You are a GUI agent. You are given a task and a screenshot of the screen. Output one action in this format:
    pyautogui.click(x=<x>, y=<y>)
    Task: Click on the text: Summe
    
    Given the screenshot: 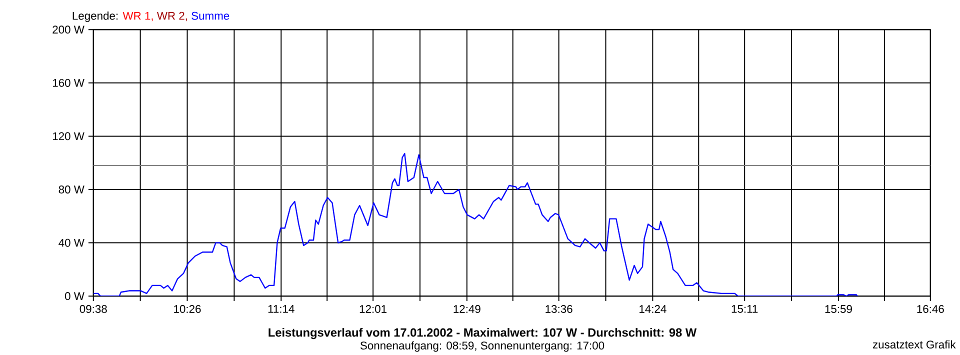 What is the action you would take?
    pyautogui.click(x=211, y=16)
    